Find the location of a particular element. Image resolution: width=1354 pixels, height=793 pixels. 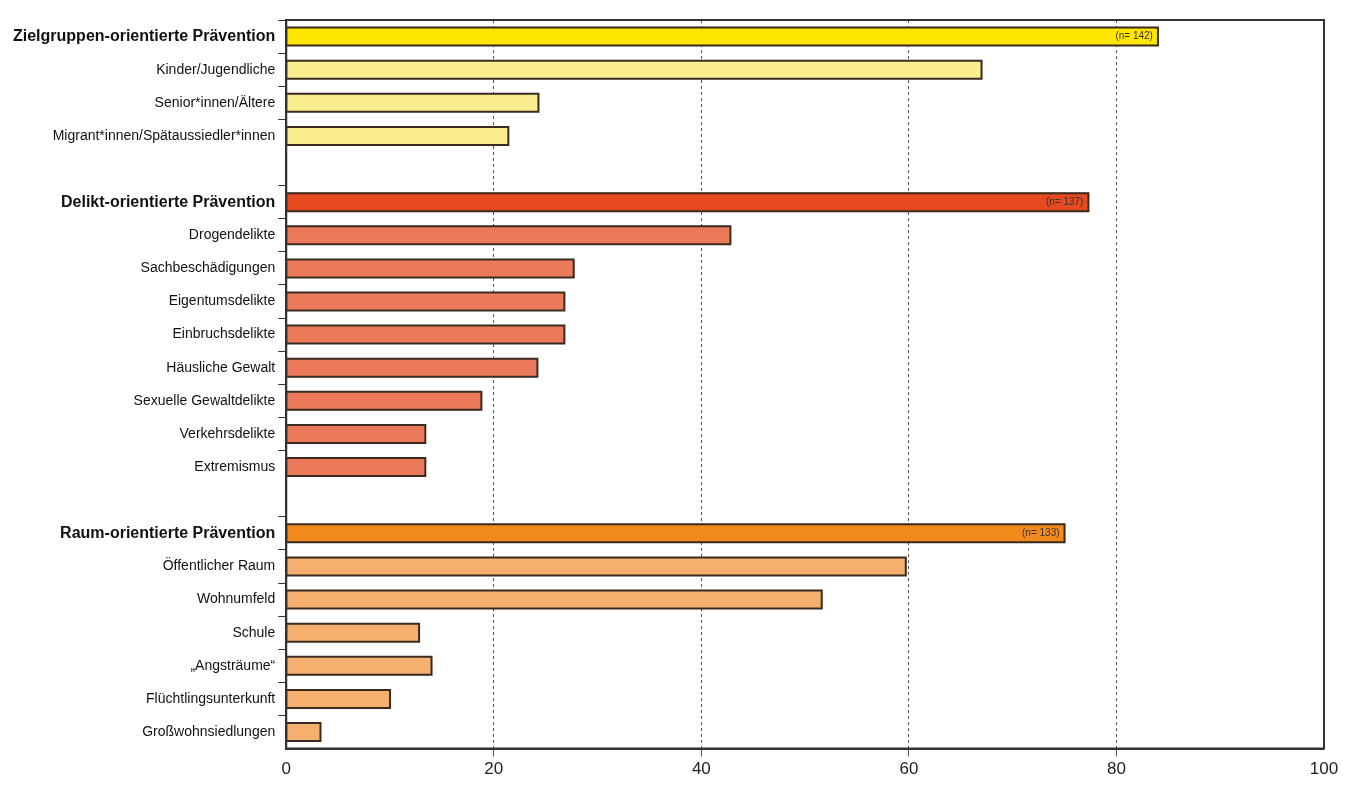

y-tick-label: Öffentlicher Raum is located at coordinates (219, 565).